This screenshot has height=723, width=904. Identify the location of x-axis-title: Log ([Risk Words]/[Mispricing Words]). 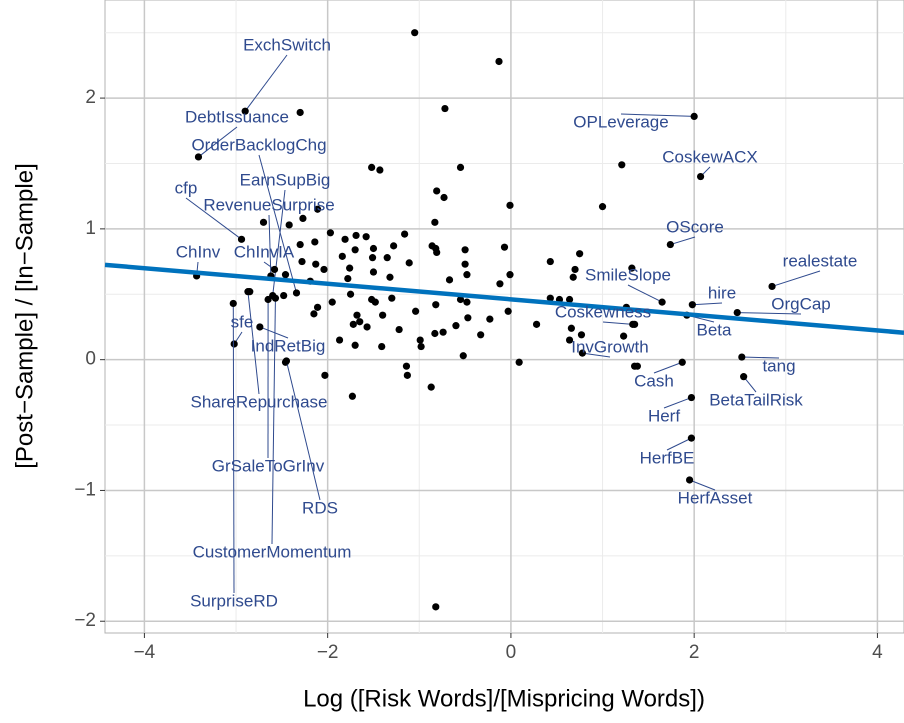
(504, 698).